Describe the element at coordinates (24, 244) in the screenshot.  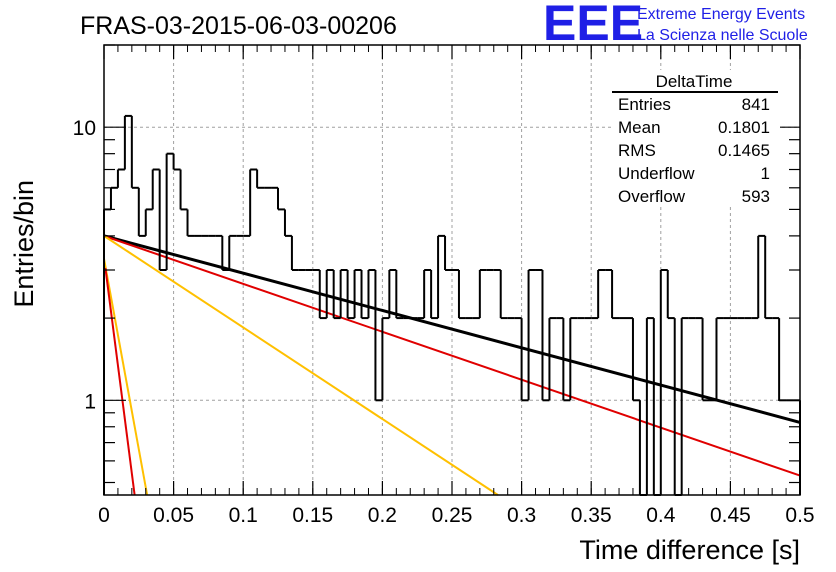
I see `y-axis-label: Entries/bin` at that location.